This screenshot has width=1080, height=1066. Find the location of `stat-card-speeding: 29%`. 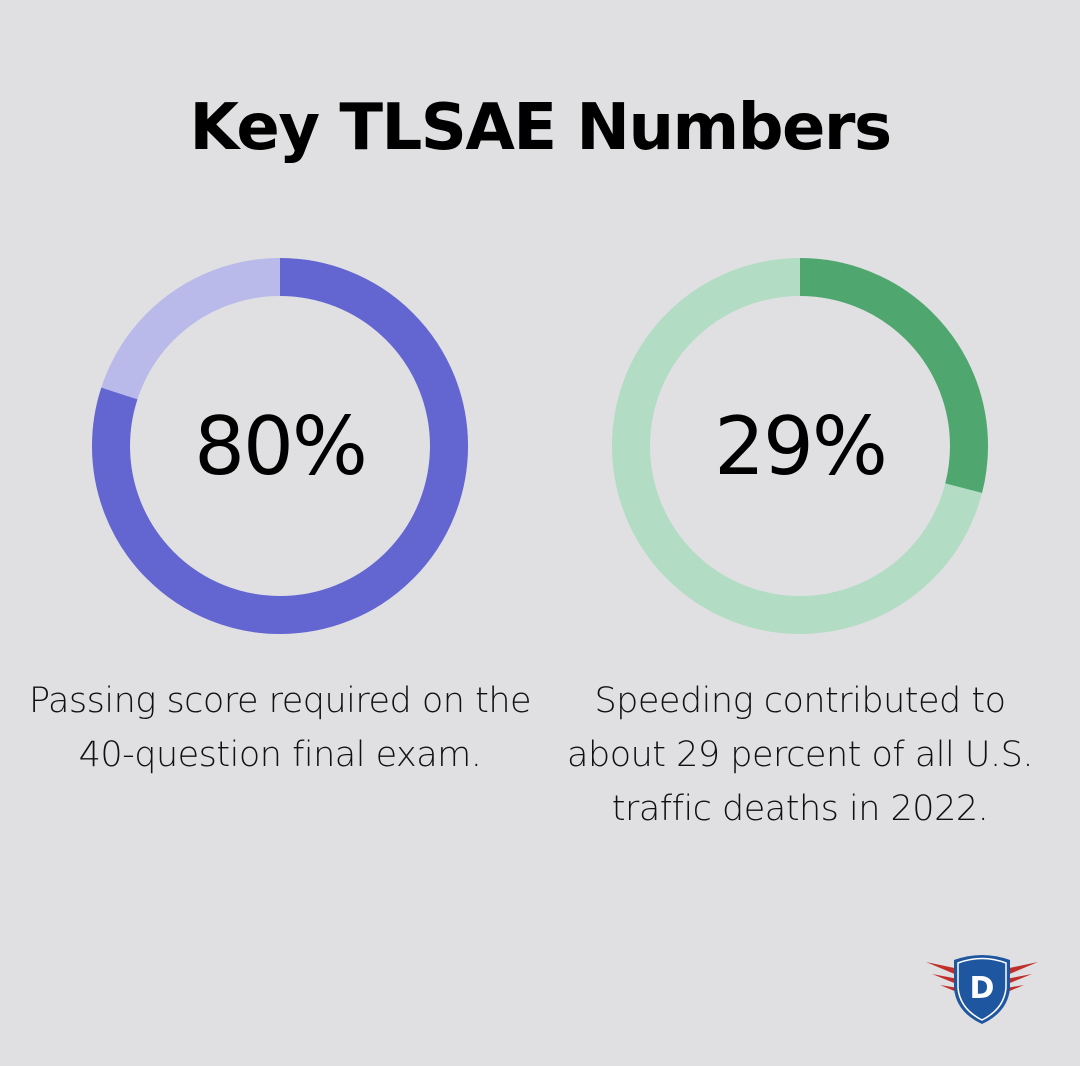

stat-card-speeding: 29% is located at coordinates (800, 446).